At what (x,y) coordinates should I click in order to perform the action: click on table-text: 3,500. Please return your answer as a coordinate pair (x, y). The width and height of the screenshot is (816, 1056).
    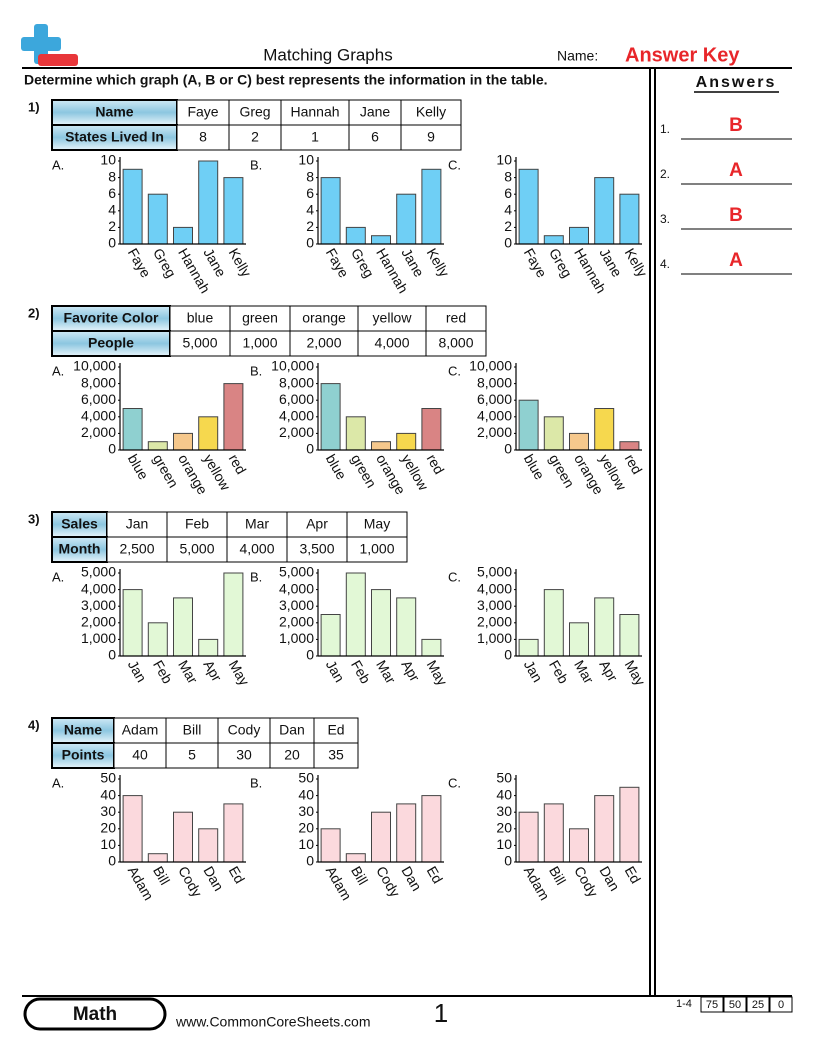
    Looking at the image, I should click on (316, 549).